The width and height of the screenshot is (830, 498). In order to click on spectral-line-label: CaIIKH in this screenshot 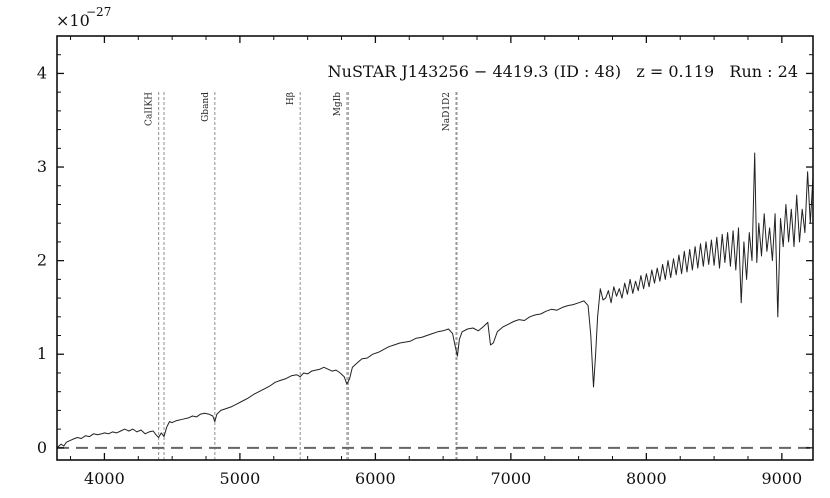, I will do `click(150, 109)`.